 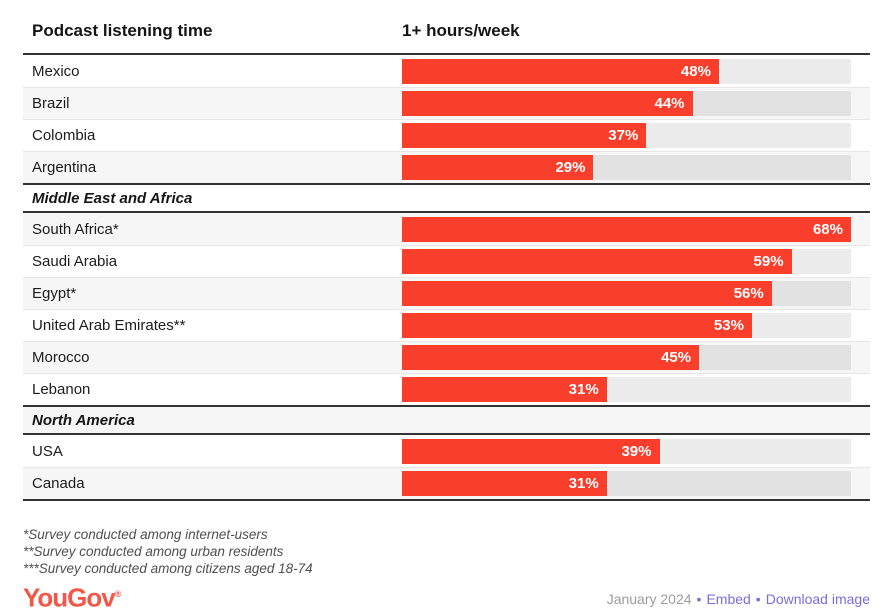 I want to click on value-bar: 37%, so click(x=524, y=135).